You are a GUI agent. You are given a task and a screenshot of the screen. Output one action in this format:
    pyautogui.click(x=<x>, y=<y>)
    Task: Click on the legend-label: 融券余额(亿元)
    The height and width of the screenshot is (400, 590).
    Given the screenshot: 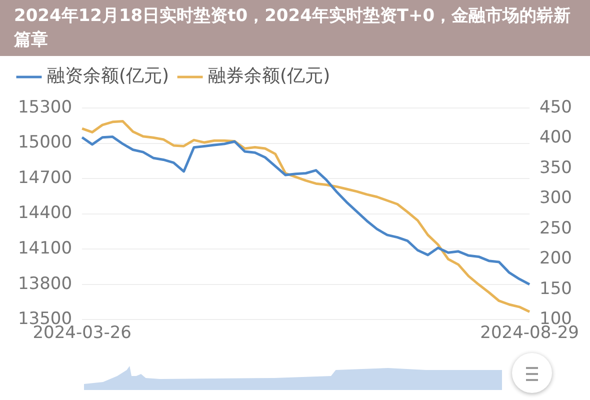 What is the action you would take?
    pyautogui.click(x=269, y=76)
    